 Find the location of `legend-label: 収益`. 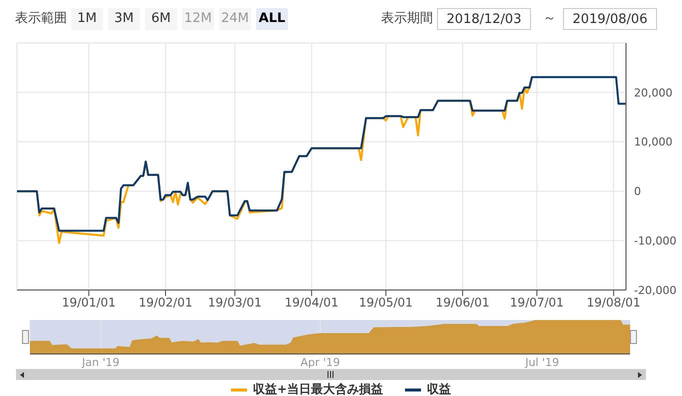

legend-label: 収益 is located at coordinates (439, 388).